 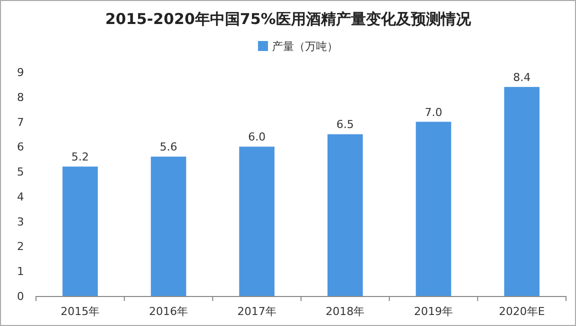 What do you see at coordinates (433, 311) in the screenshot?
I see `x-tick-label: 2019年` at bounding box center [433, 311].